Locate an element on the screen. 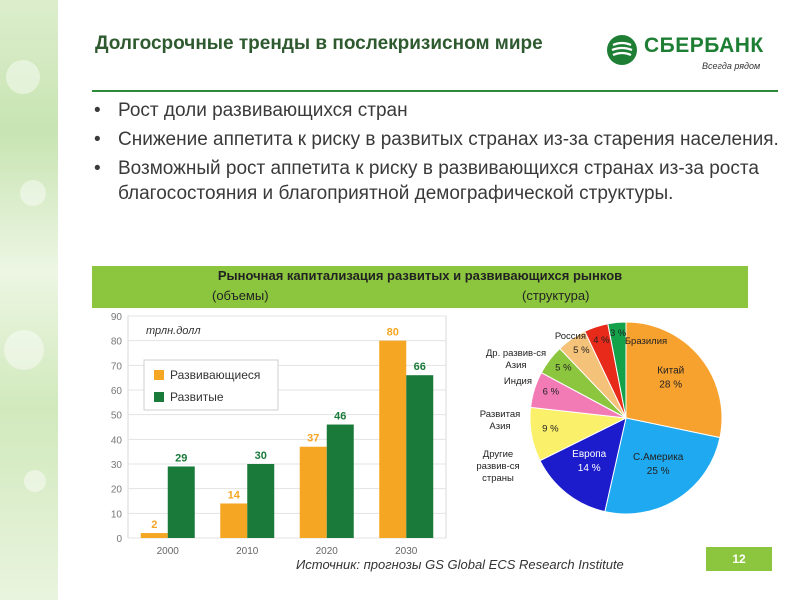 Image resolution: width=800 pixels, height=600 pixels. bullet-item: • Рост доли развивающихся стран is located at coordinates (251, 110).